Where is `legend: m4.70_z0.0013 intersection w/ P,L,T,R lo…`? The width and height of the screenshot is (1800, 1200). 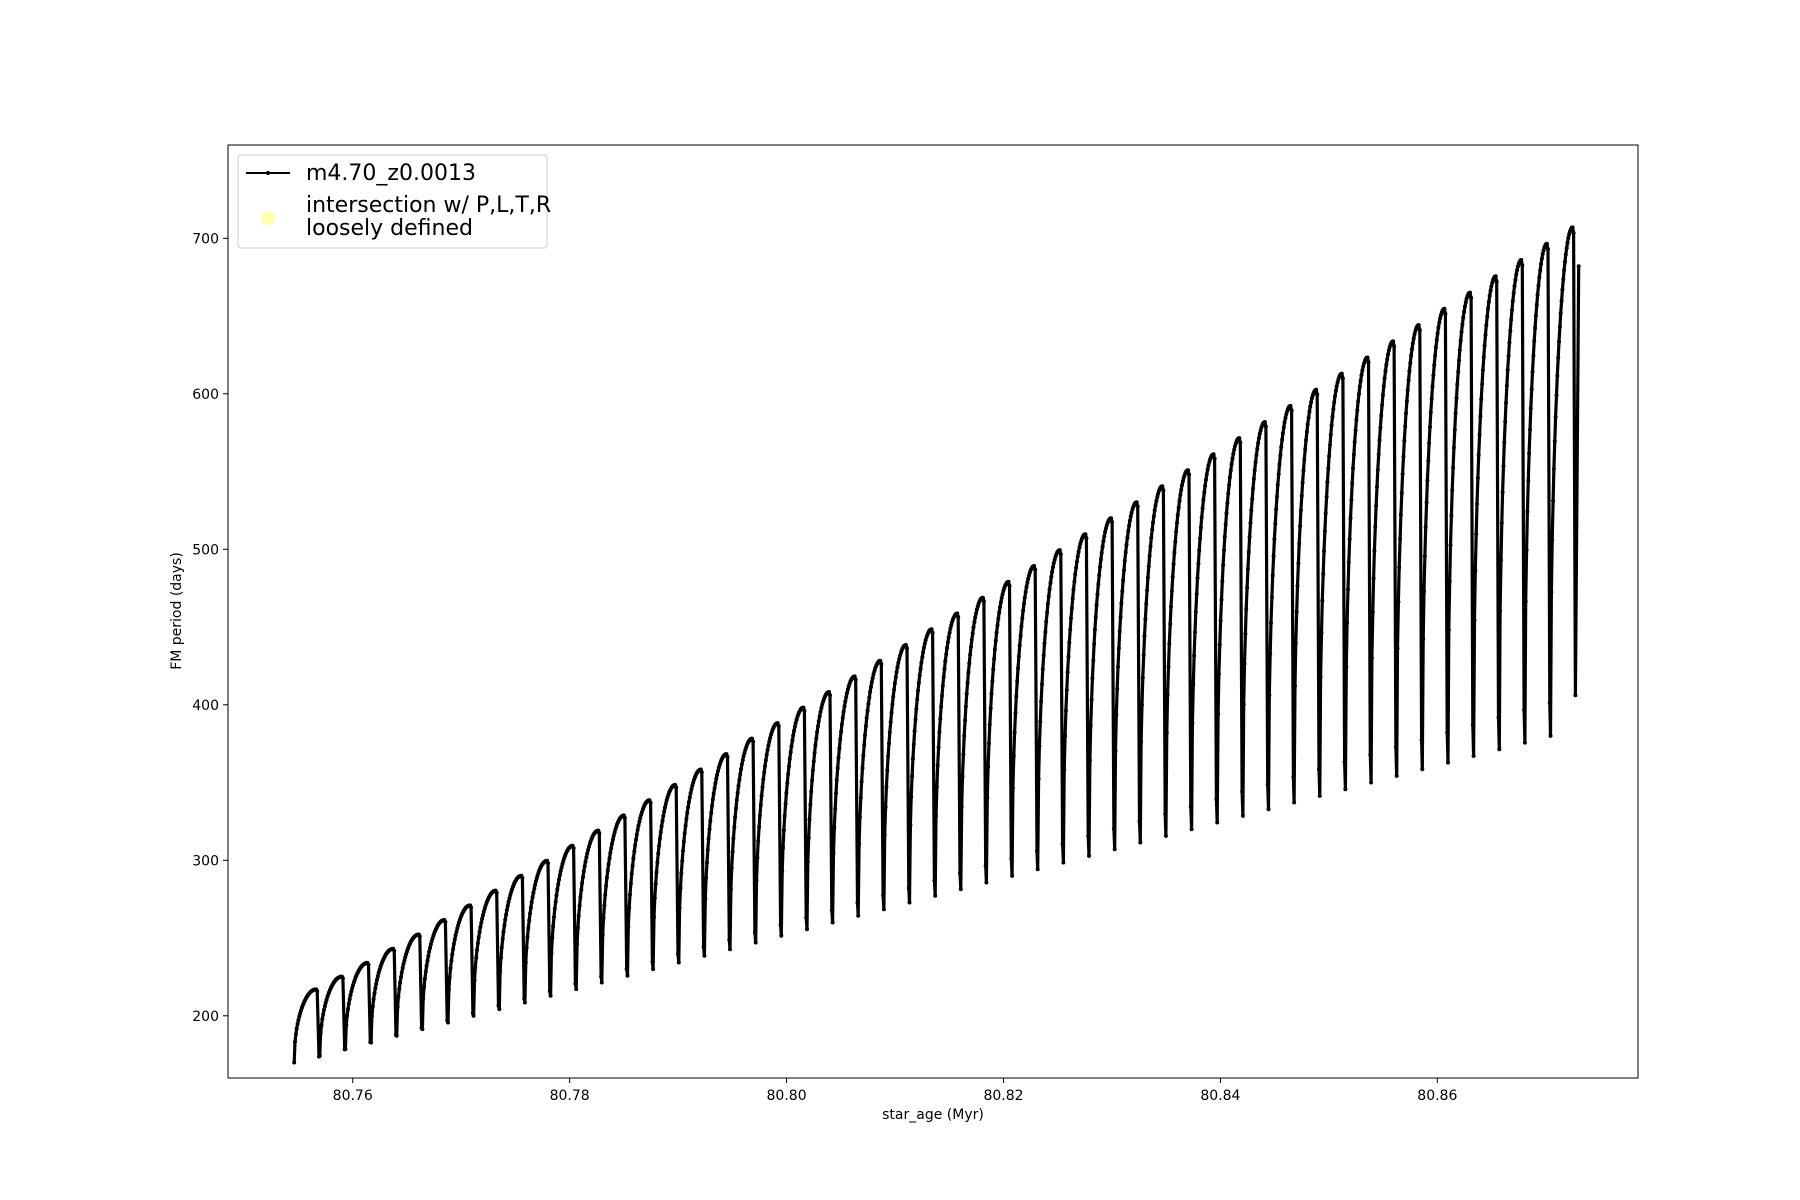 legend: m4.70_z0.0013 intersection w/ P,L,T,R lo… is located at coordinates (394, 201).